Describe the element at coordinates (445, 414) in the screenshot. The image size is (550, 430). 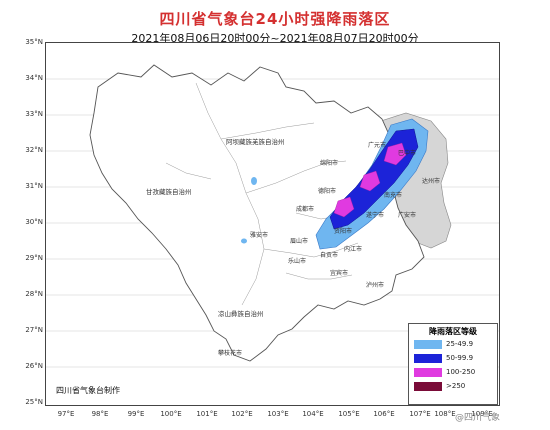
I see `lon-tick: 108°E` at that location.